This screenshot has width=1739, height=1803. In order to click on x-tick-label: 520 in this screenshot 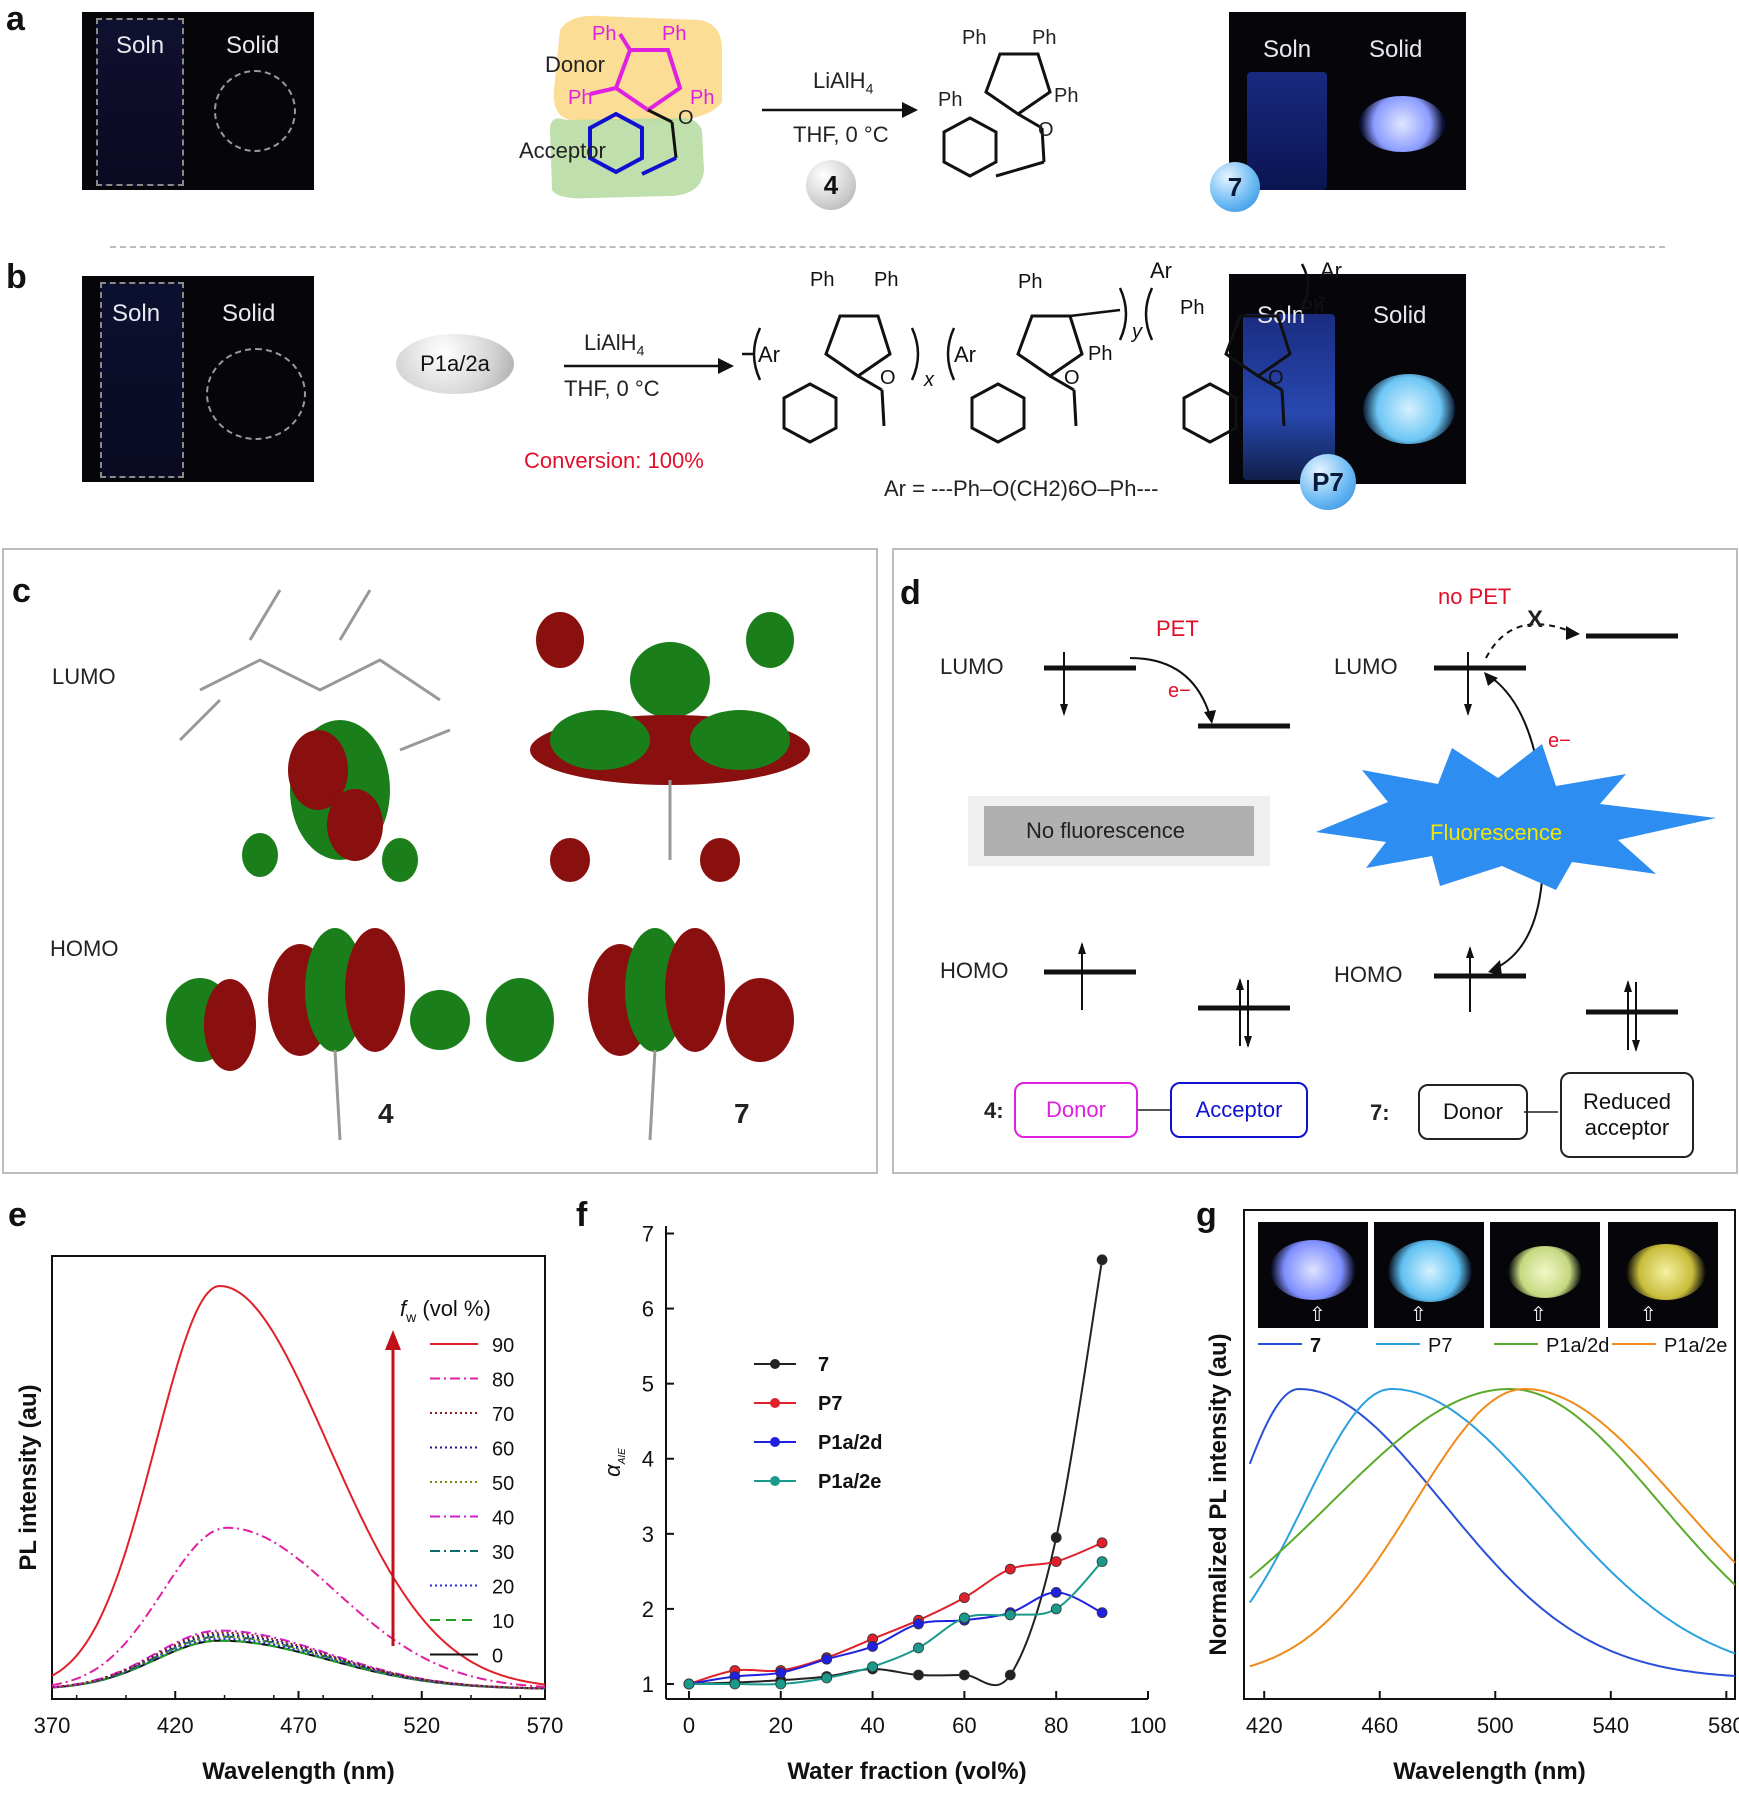, I will do `click(421, 1725)`.